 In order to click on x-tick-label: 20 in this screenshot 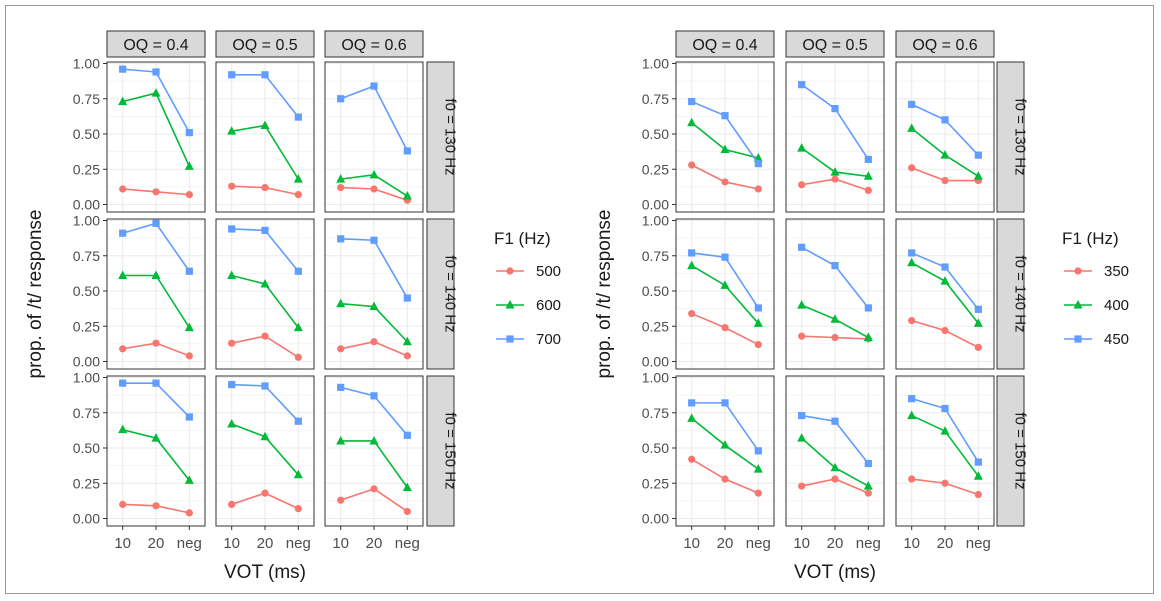, I will do `click(835, 543)`.